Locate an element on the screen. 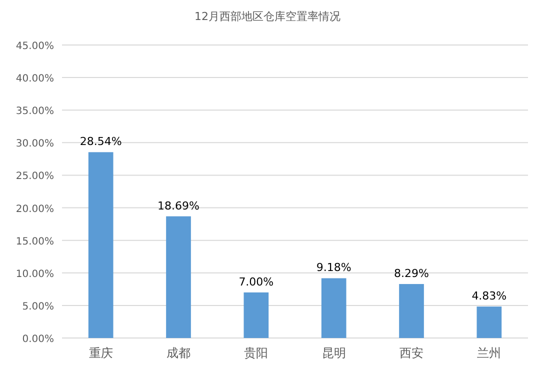  y-tick-label: 0.00% is located at coordinates (38, 339).